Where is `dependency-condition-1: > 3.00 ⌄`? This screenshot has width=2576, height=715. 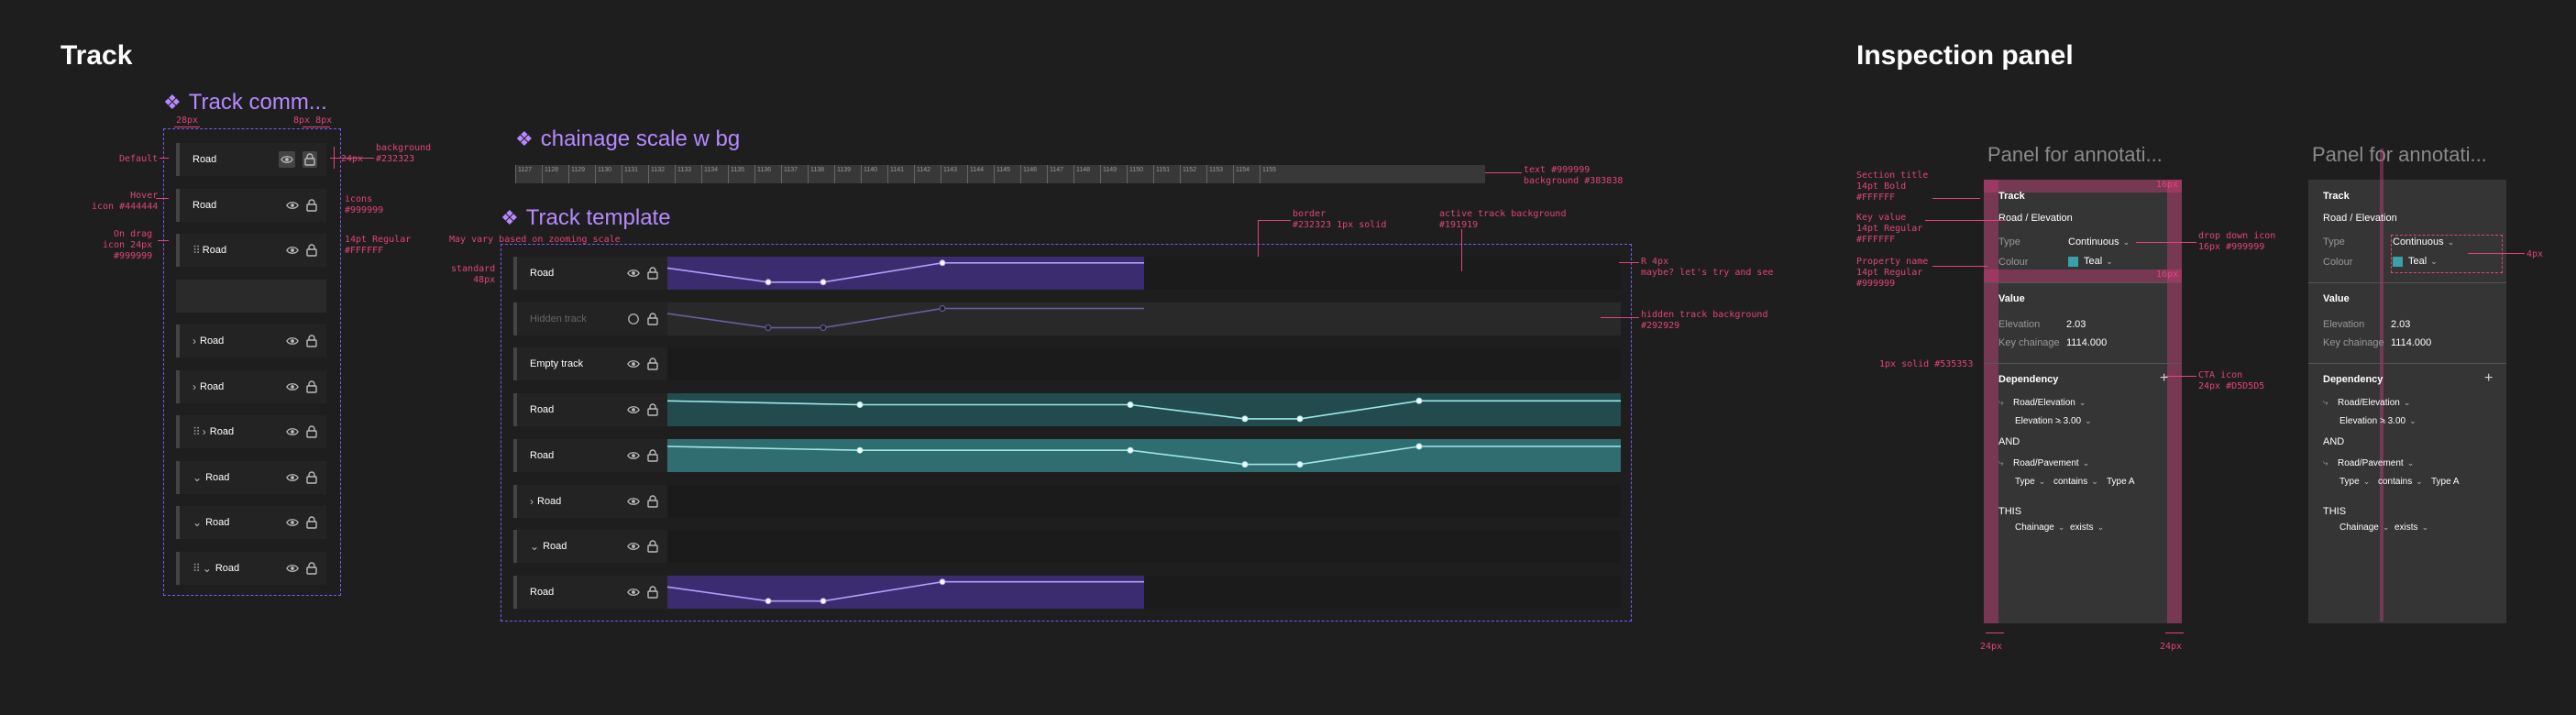
dependency-condition-1: > 3.00 ⌄ is located at coordinates (2398, 421).